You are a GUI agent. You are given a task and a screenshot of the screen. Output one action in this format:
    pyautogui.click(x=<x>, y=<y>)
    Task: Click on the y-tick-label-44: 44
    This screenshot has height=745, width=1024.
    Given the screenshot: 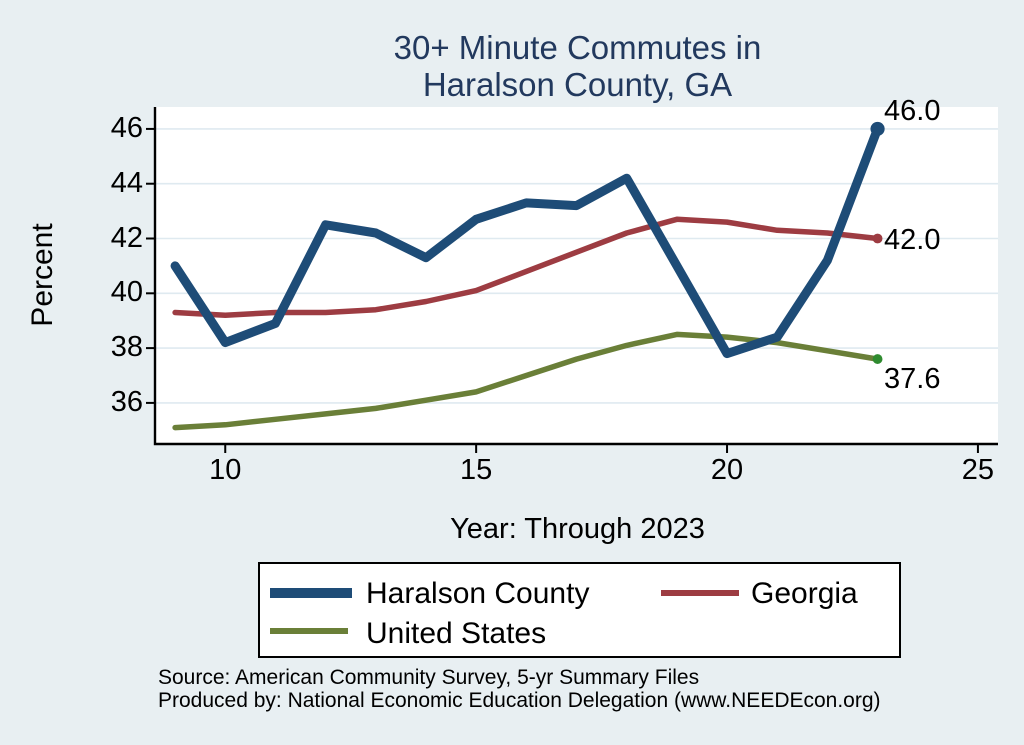 What is the action you would take?
    pyautogui.click(x=126, y=182)
    